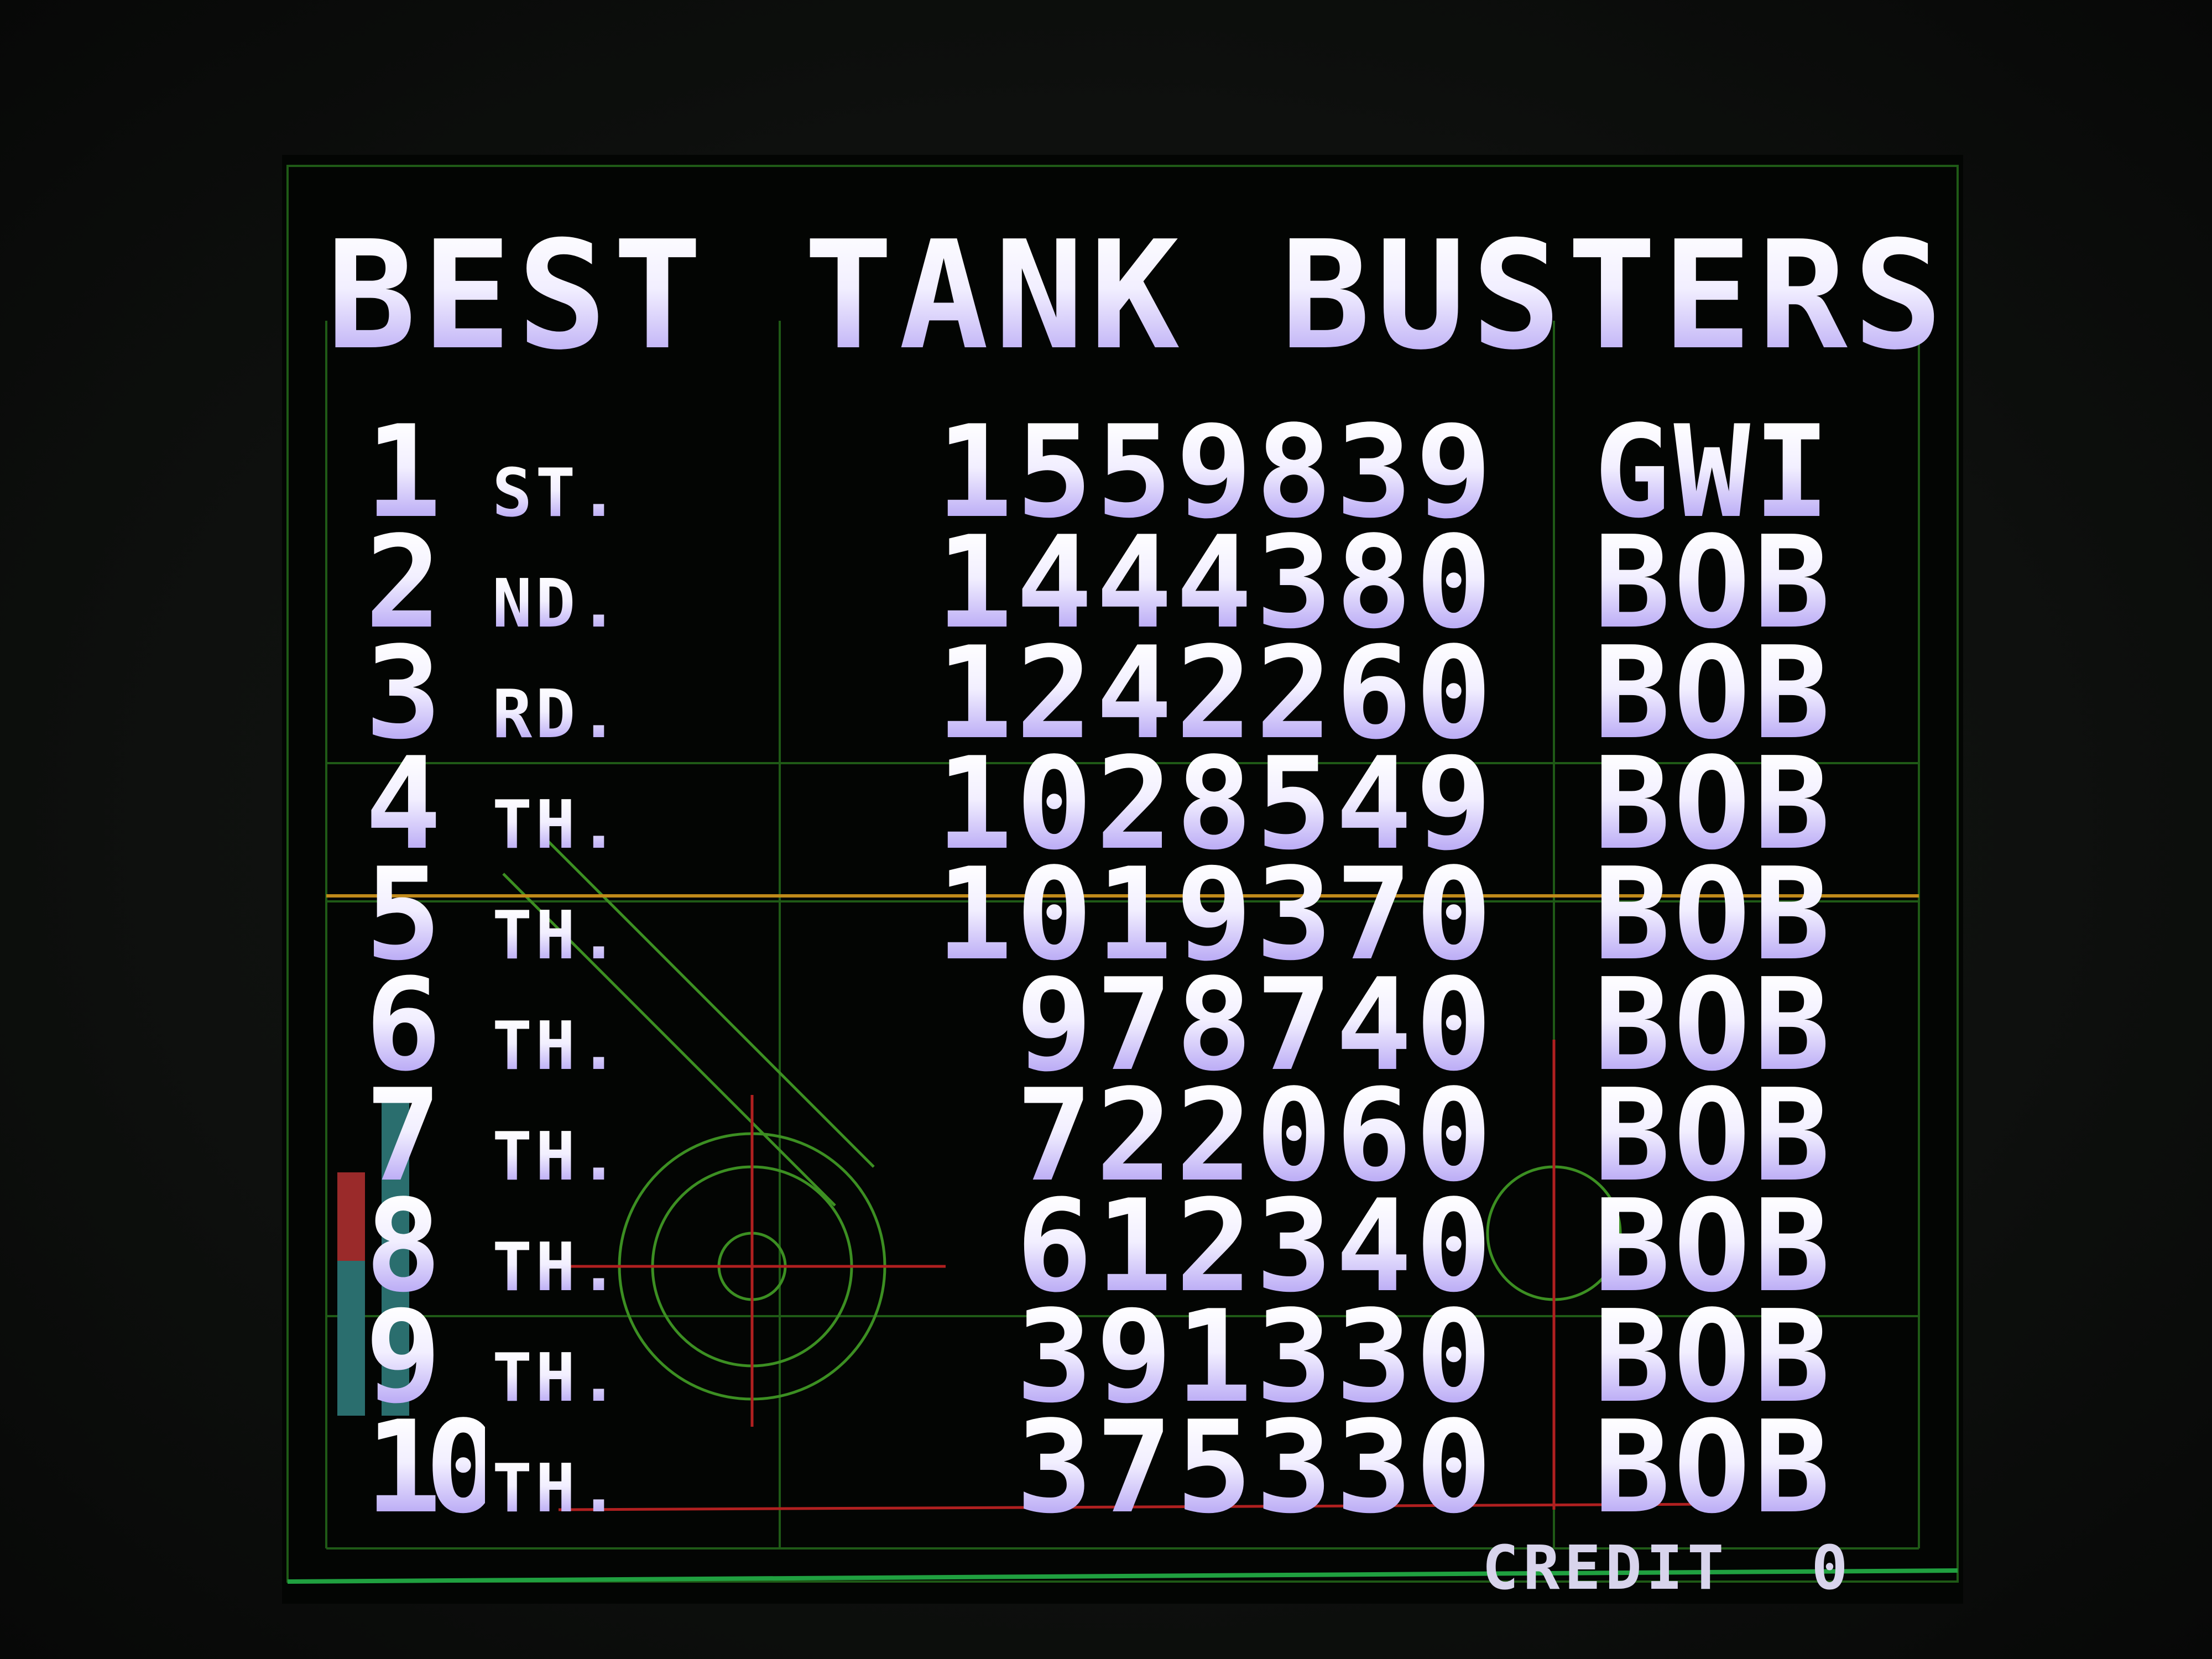  What do you see at coordinates (405, 473) in the screenshot?
I see `rank-number: 1` at bounding box center [405, 473].